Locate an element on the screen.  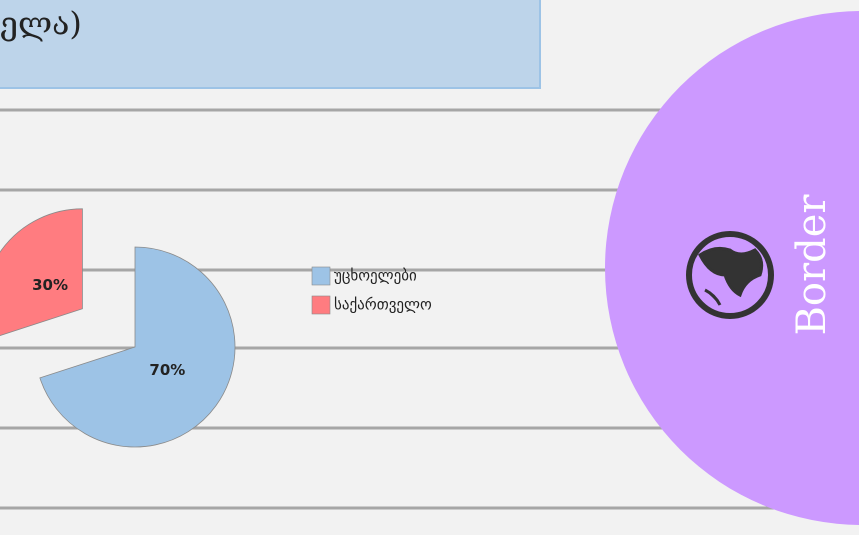
legend-label: საქართველო is located at coordinates (383, 305).